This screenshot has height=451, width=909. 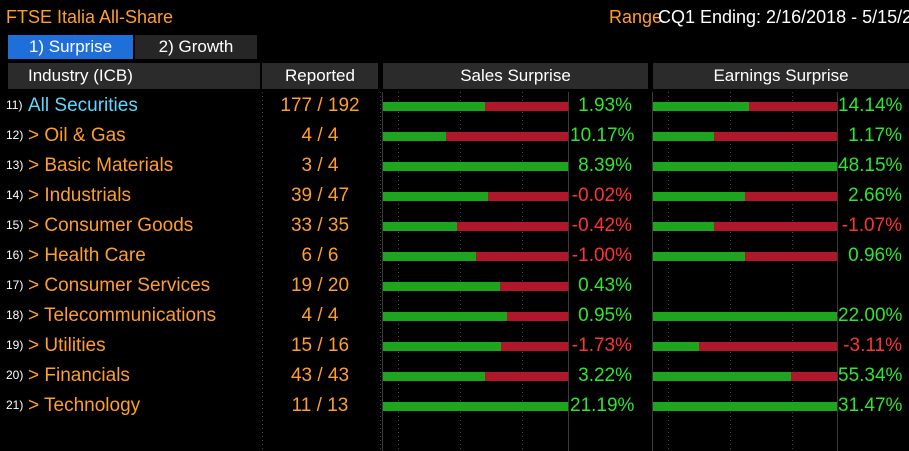 What do you see at coordinates (602, 135) in the screenshot?
I see `sales-surprise-value: 10.17%` at bounding box center [602, 135].